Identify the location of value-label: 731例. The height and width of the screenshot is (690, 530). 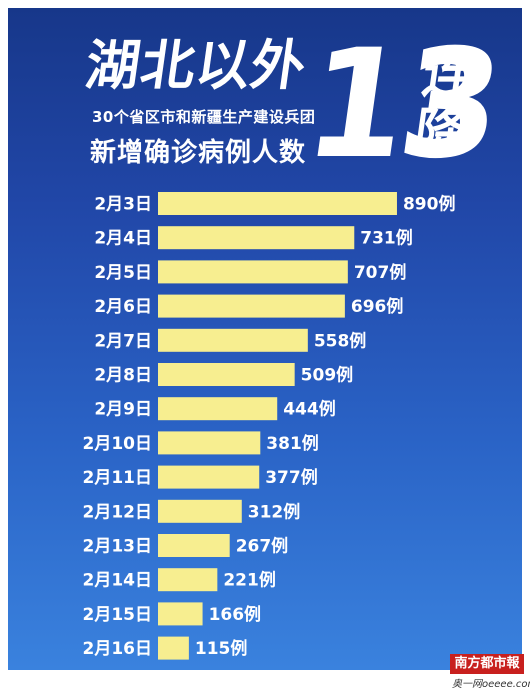
(386, 238).